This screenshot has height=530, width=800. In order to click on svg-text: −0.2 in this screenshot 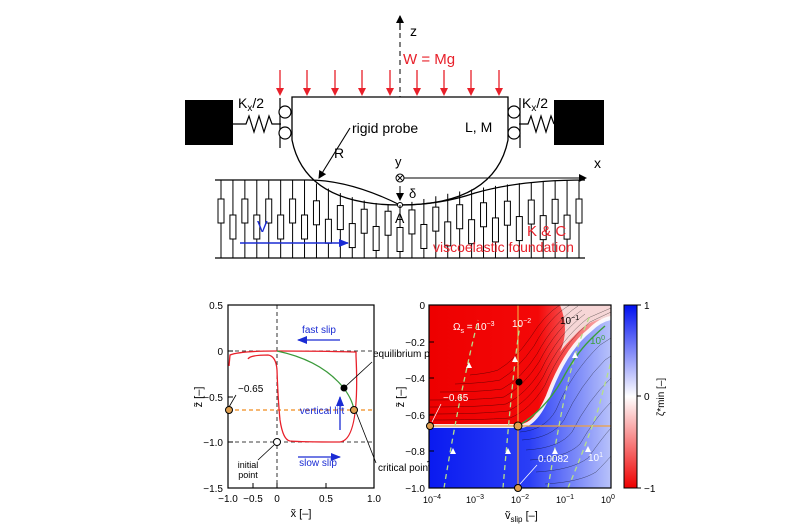, I will do `click(415, 343)`.